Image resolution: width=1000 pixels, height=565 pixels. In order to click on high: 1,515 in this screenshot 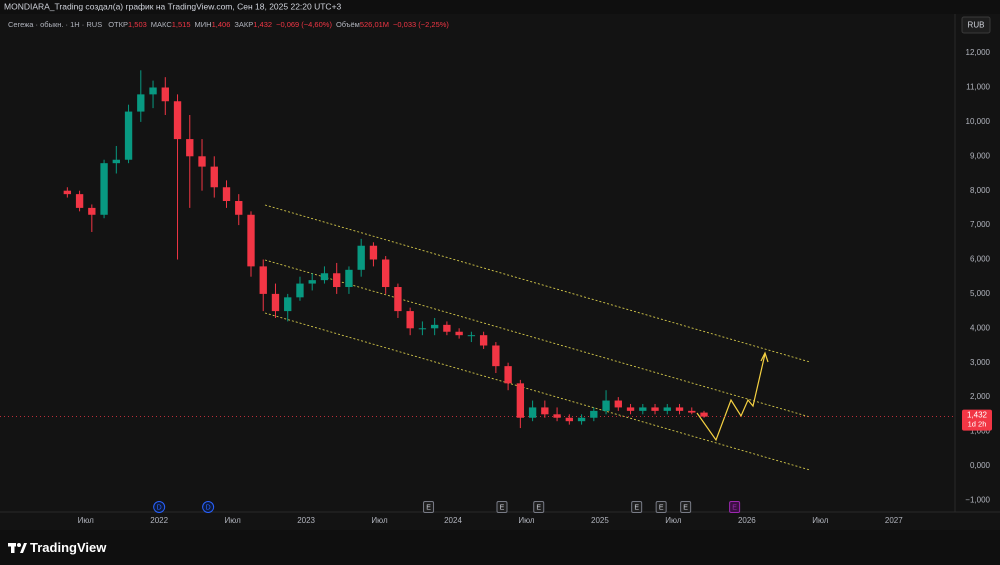, I will do `click(181, 24)`.